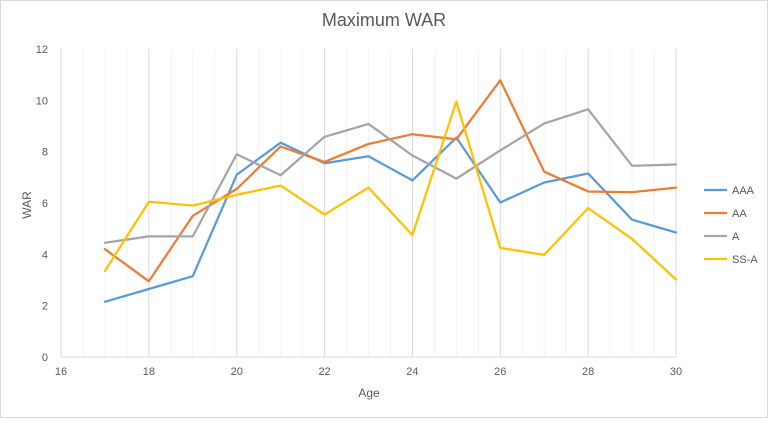  What do you see at coordinates (588, 372) in the screenshot?
I see `x-tick-label: 28` at bounding box center [588, 372].